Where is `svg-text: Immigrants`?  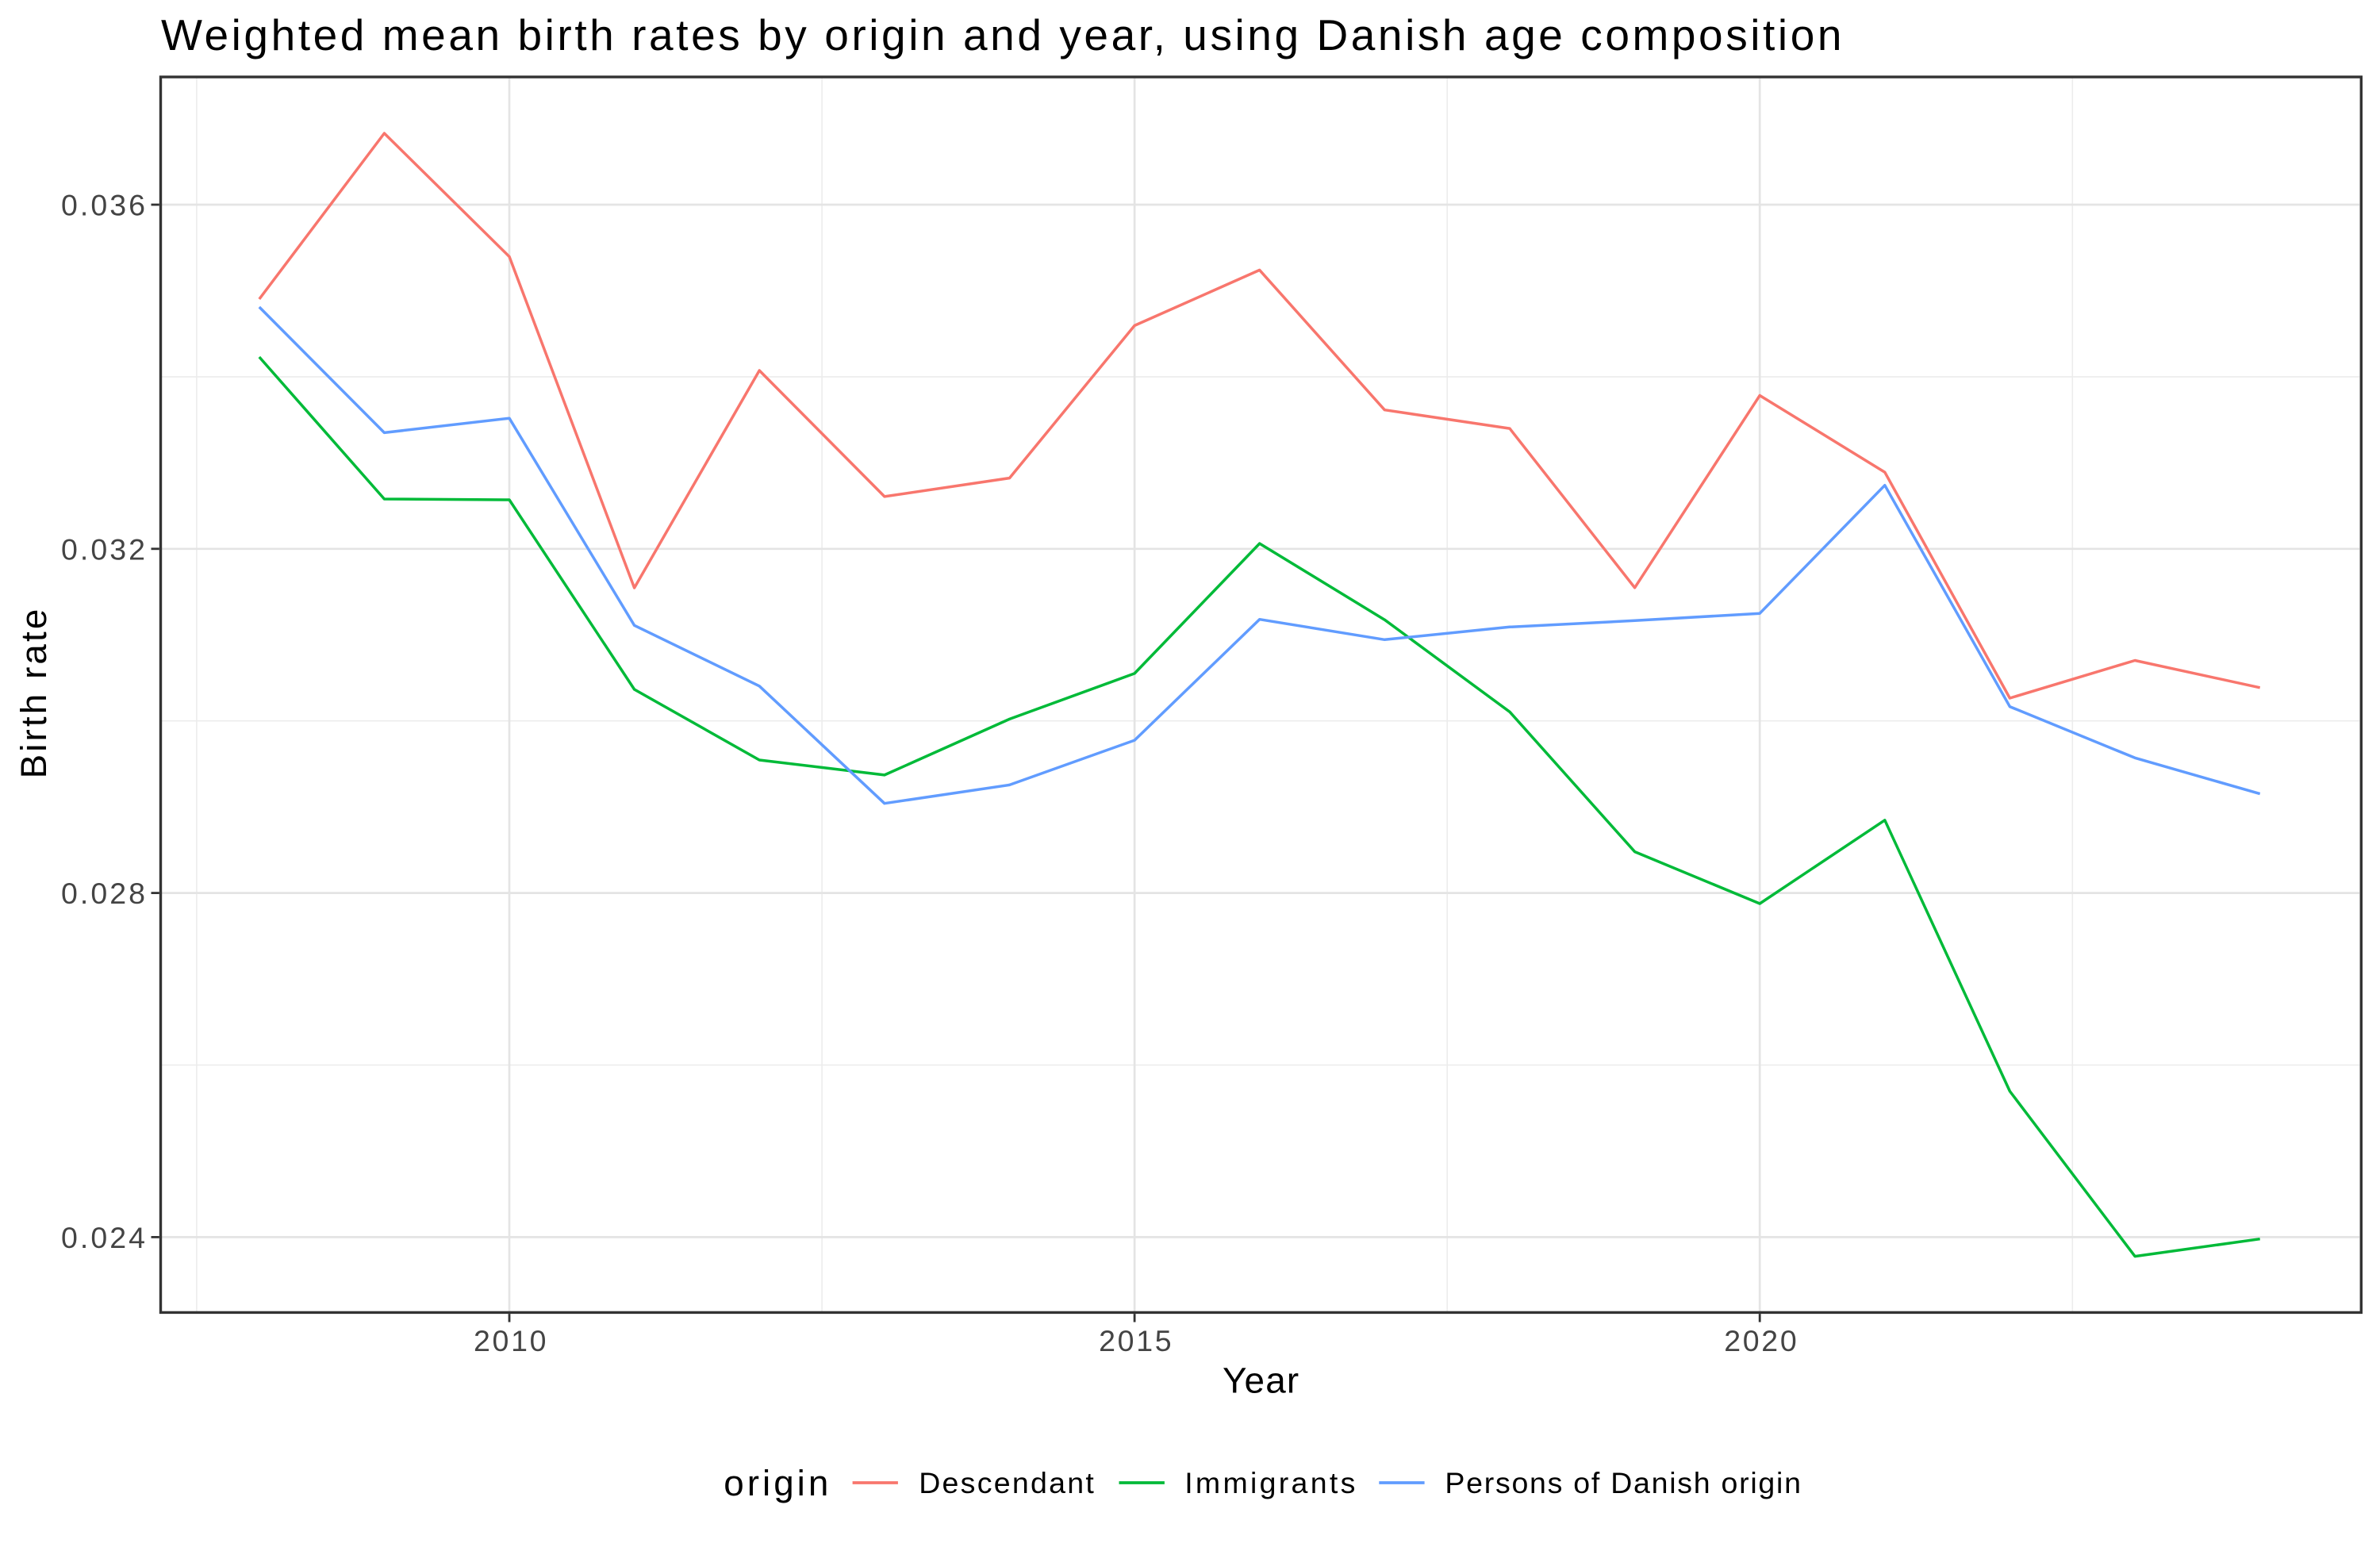 svg-text: Immigrants is located at coordinates (1270, 1482).